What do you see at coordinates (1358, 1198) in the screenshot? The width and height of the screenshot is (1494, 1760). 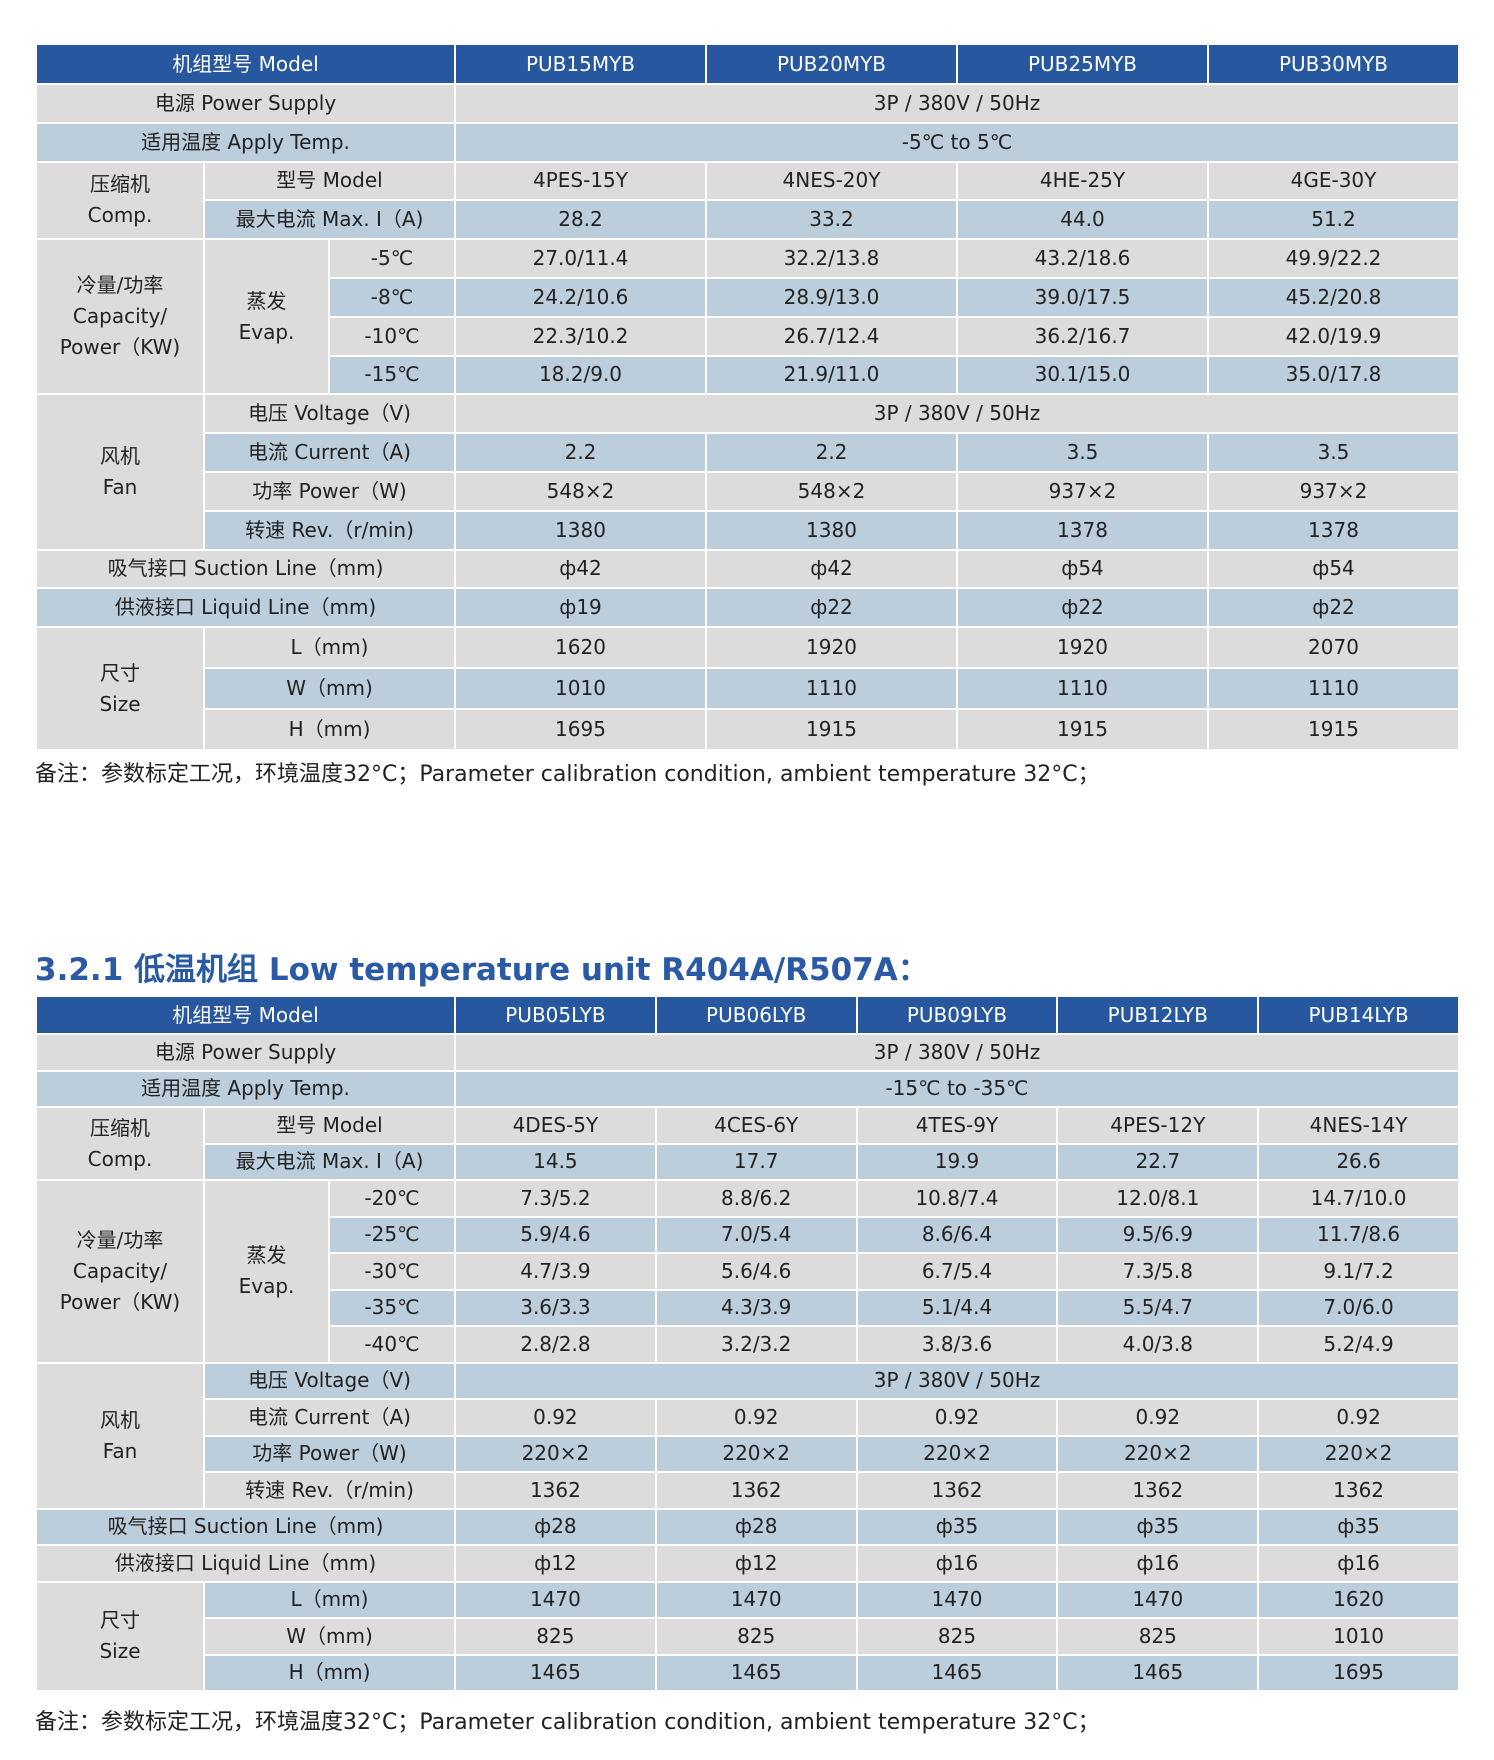 I see `value-cell: 14.7/10.0` at bounding box center [1358, 1198].